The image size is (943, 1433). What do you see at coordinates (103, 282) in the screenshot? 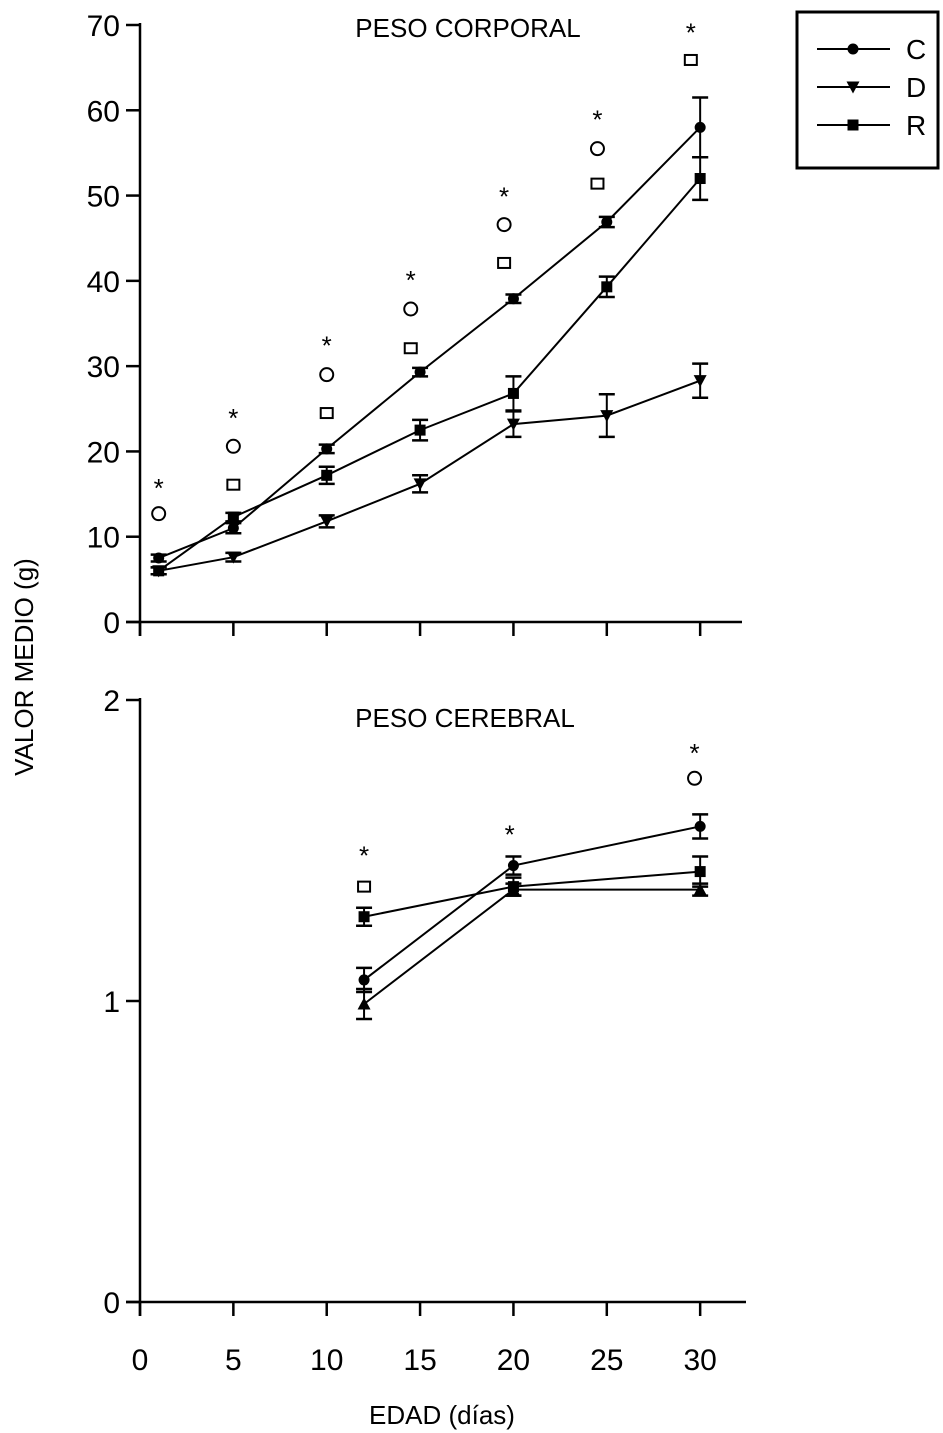
I see `y-tick-label: 40` at bounding box center [103, 282].